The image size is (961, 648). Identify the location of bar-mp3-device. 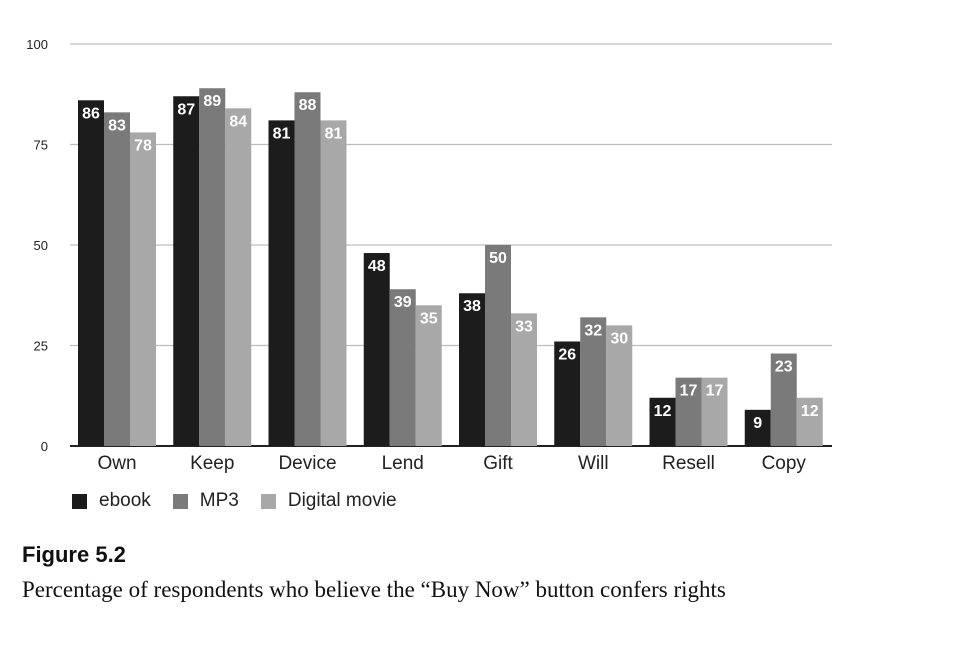
(307, 269).